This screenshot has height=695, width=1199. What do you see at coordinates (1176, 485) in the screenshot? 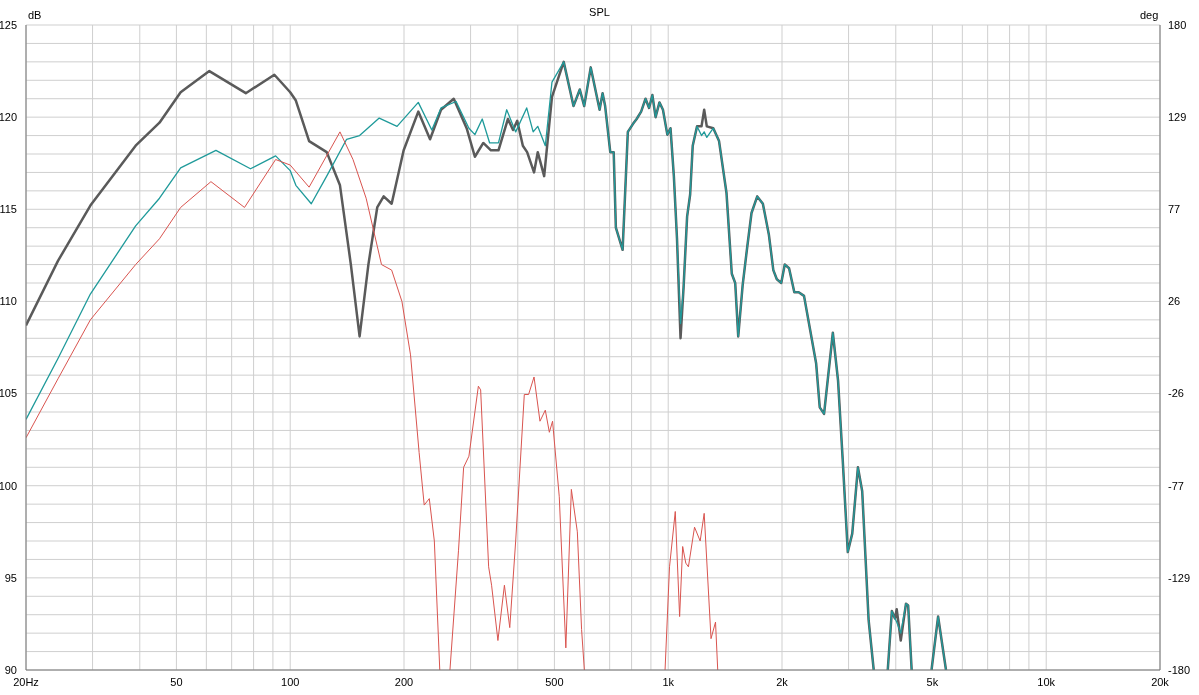
I see `y2-tick-label: -77` at bounding box center [1176, 485].